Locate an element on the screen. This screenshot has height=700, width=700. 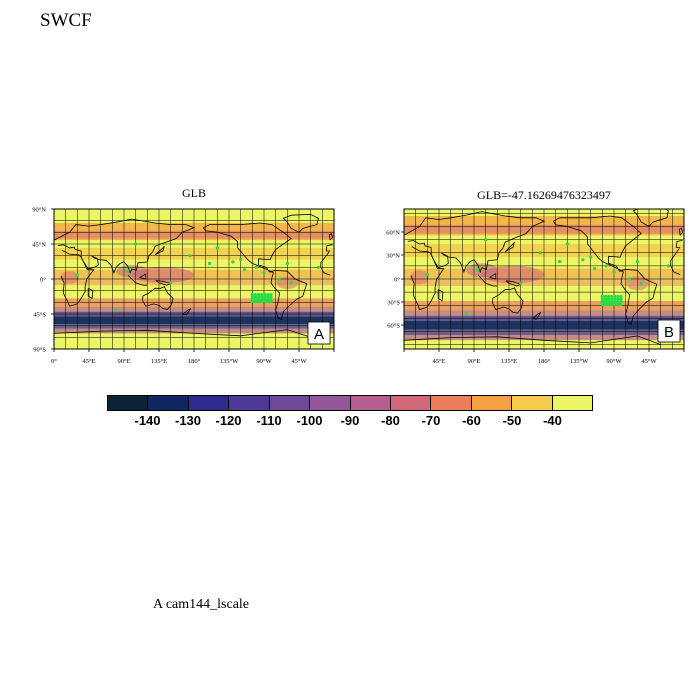
field-b is located at coordinates (544, 279).